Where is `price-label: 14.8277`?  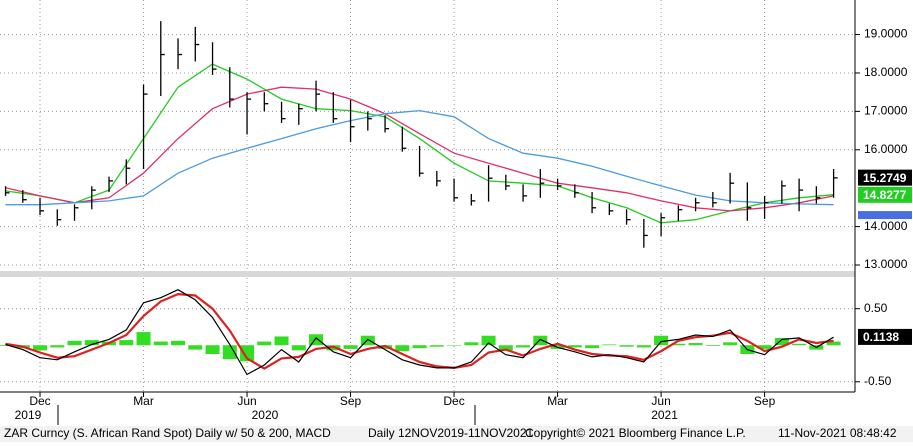
price-label: 14.8277 is located at coordinates (885, 195).